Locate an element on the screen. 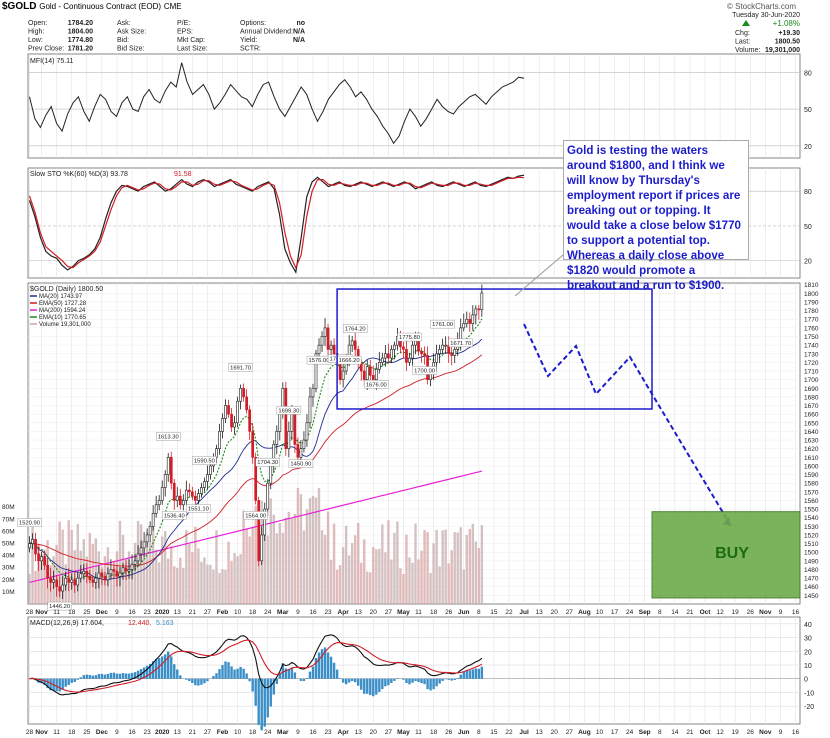 This screenshot has width=830, height=738. date-label: Tuesday 30-Jun-2020 is located at coordinates (766, 15).